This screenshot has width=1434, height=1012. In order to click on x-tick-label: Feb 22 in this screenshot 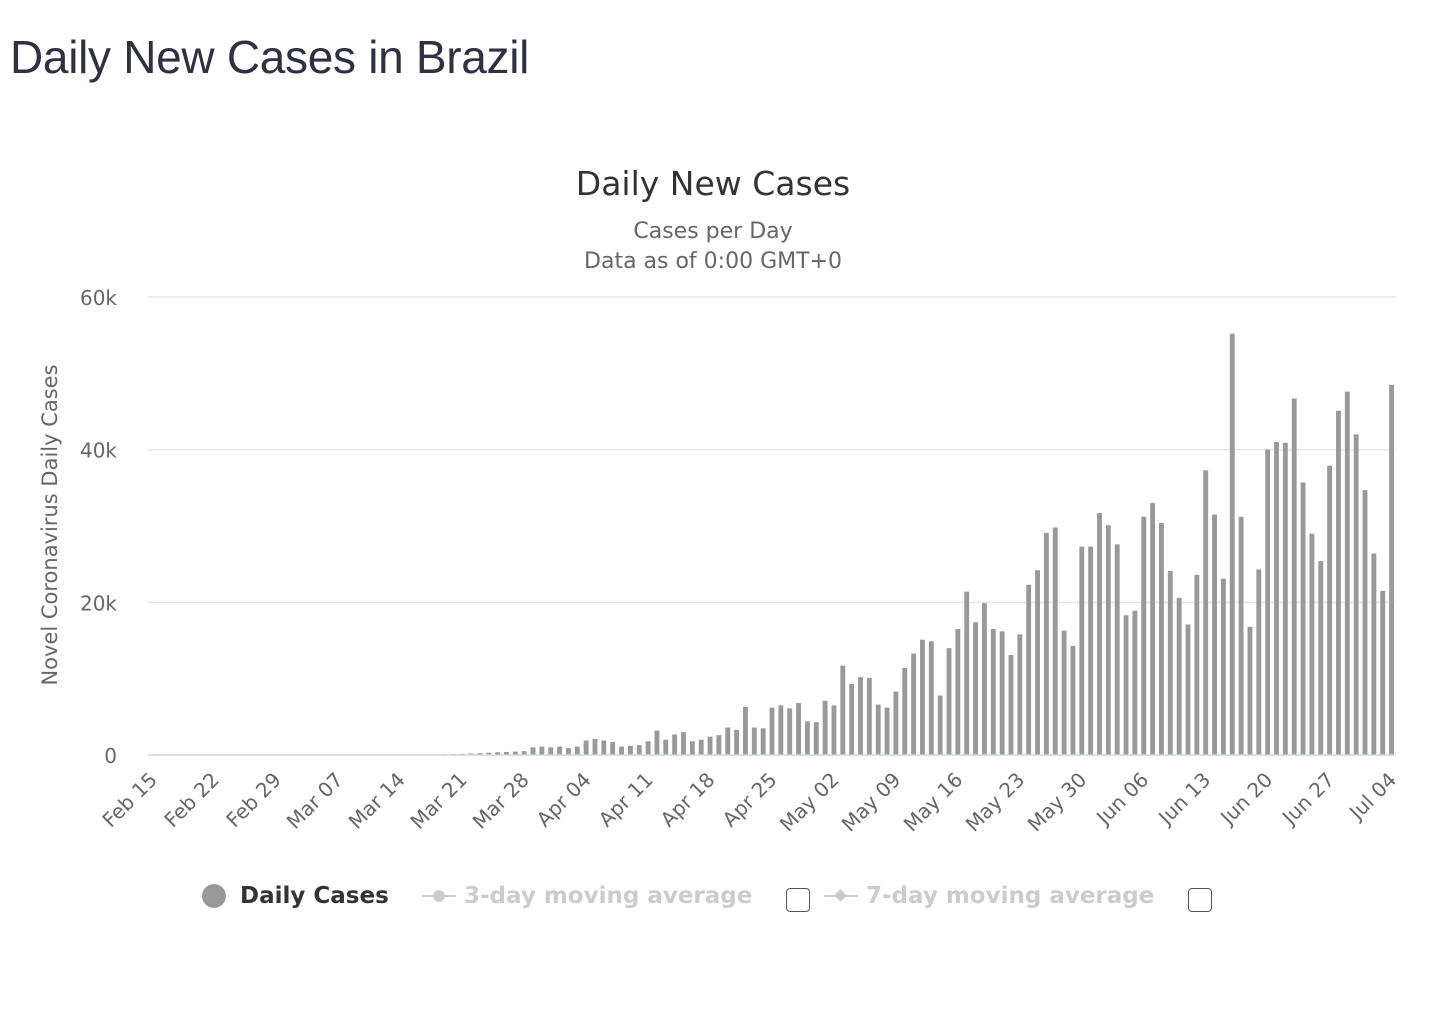, I will do `click(191, 800)`.